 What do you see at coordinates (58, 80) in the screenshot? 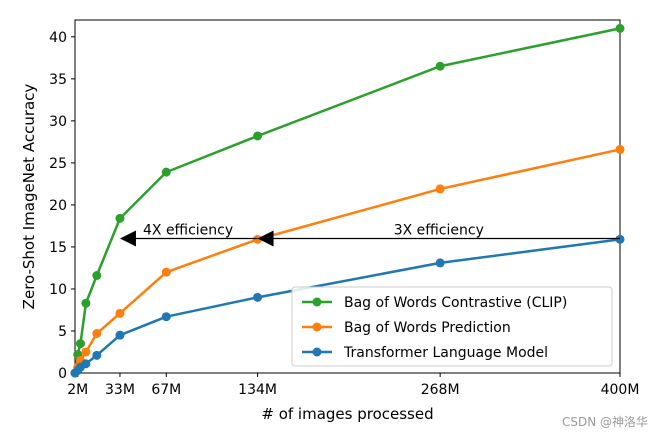
I see `y-tick-label: 35` at bounding box center [58, 80].